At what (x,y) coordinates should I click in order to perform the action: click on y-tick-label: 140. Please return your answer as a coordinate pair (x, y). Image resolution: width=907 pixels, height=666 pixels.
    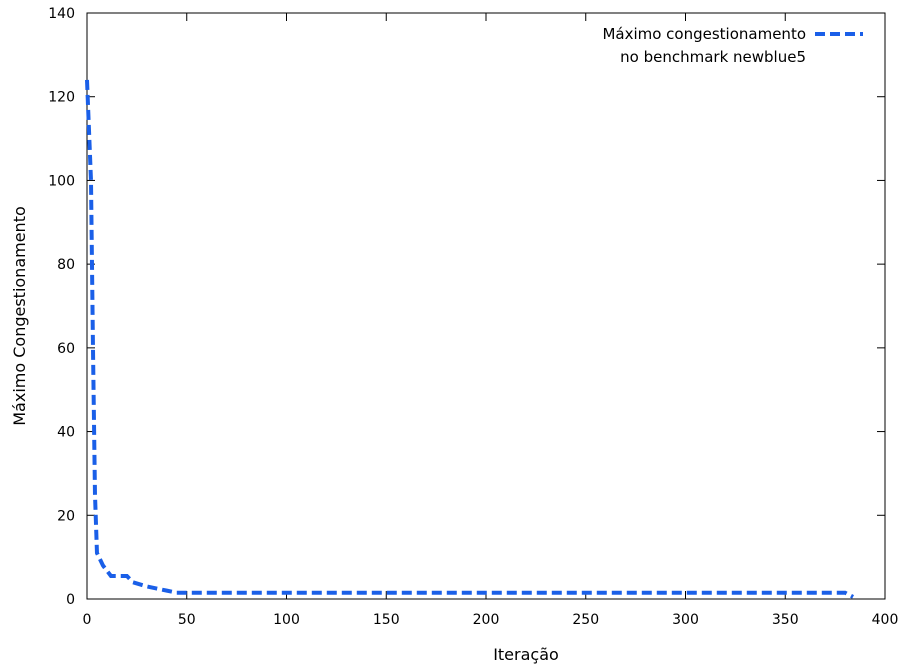
    Looking at the image, I should click on (61, 14).